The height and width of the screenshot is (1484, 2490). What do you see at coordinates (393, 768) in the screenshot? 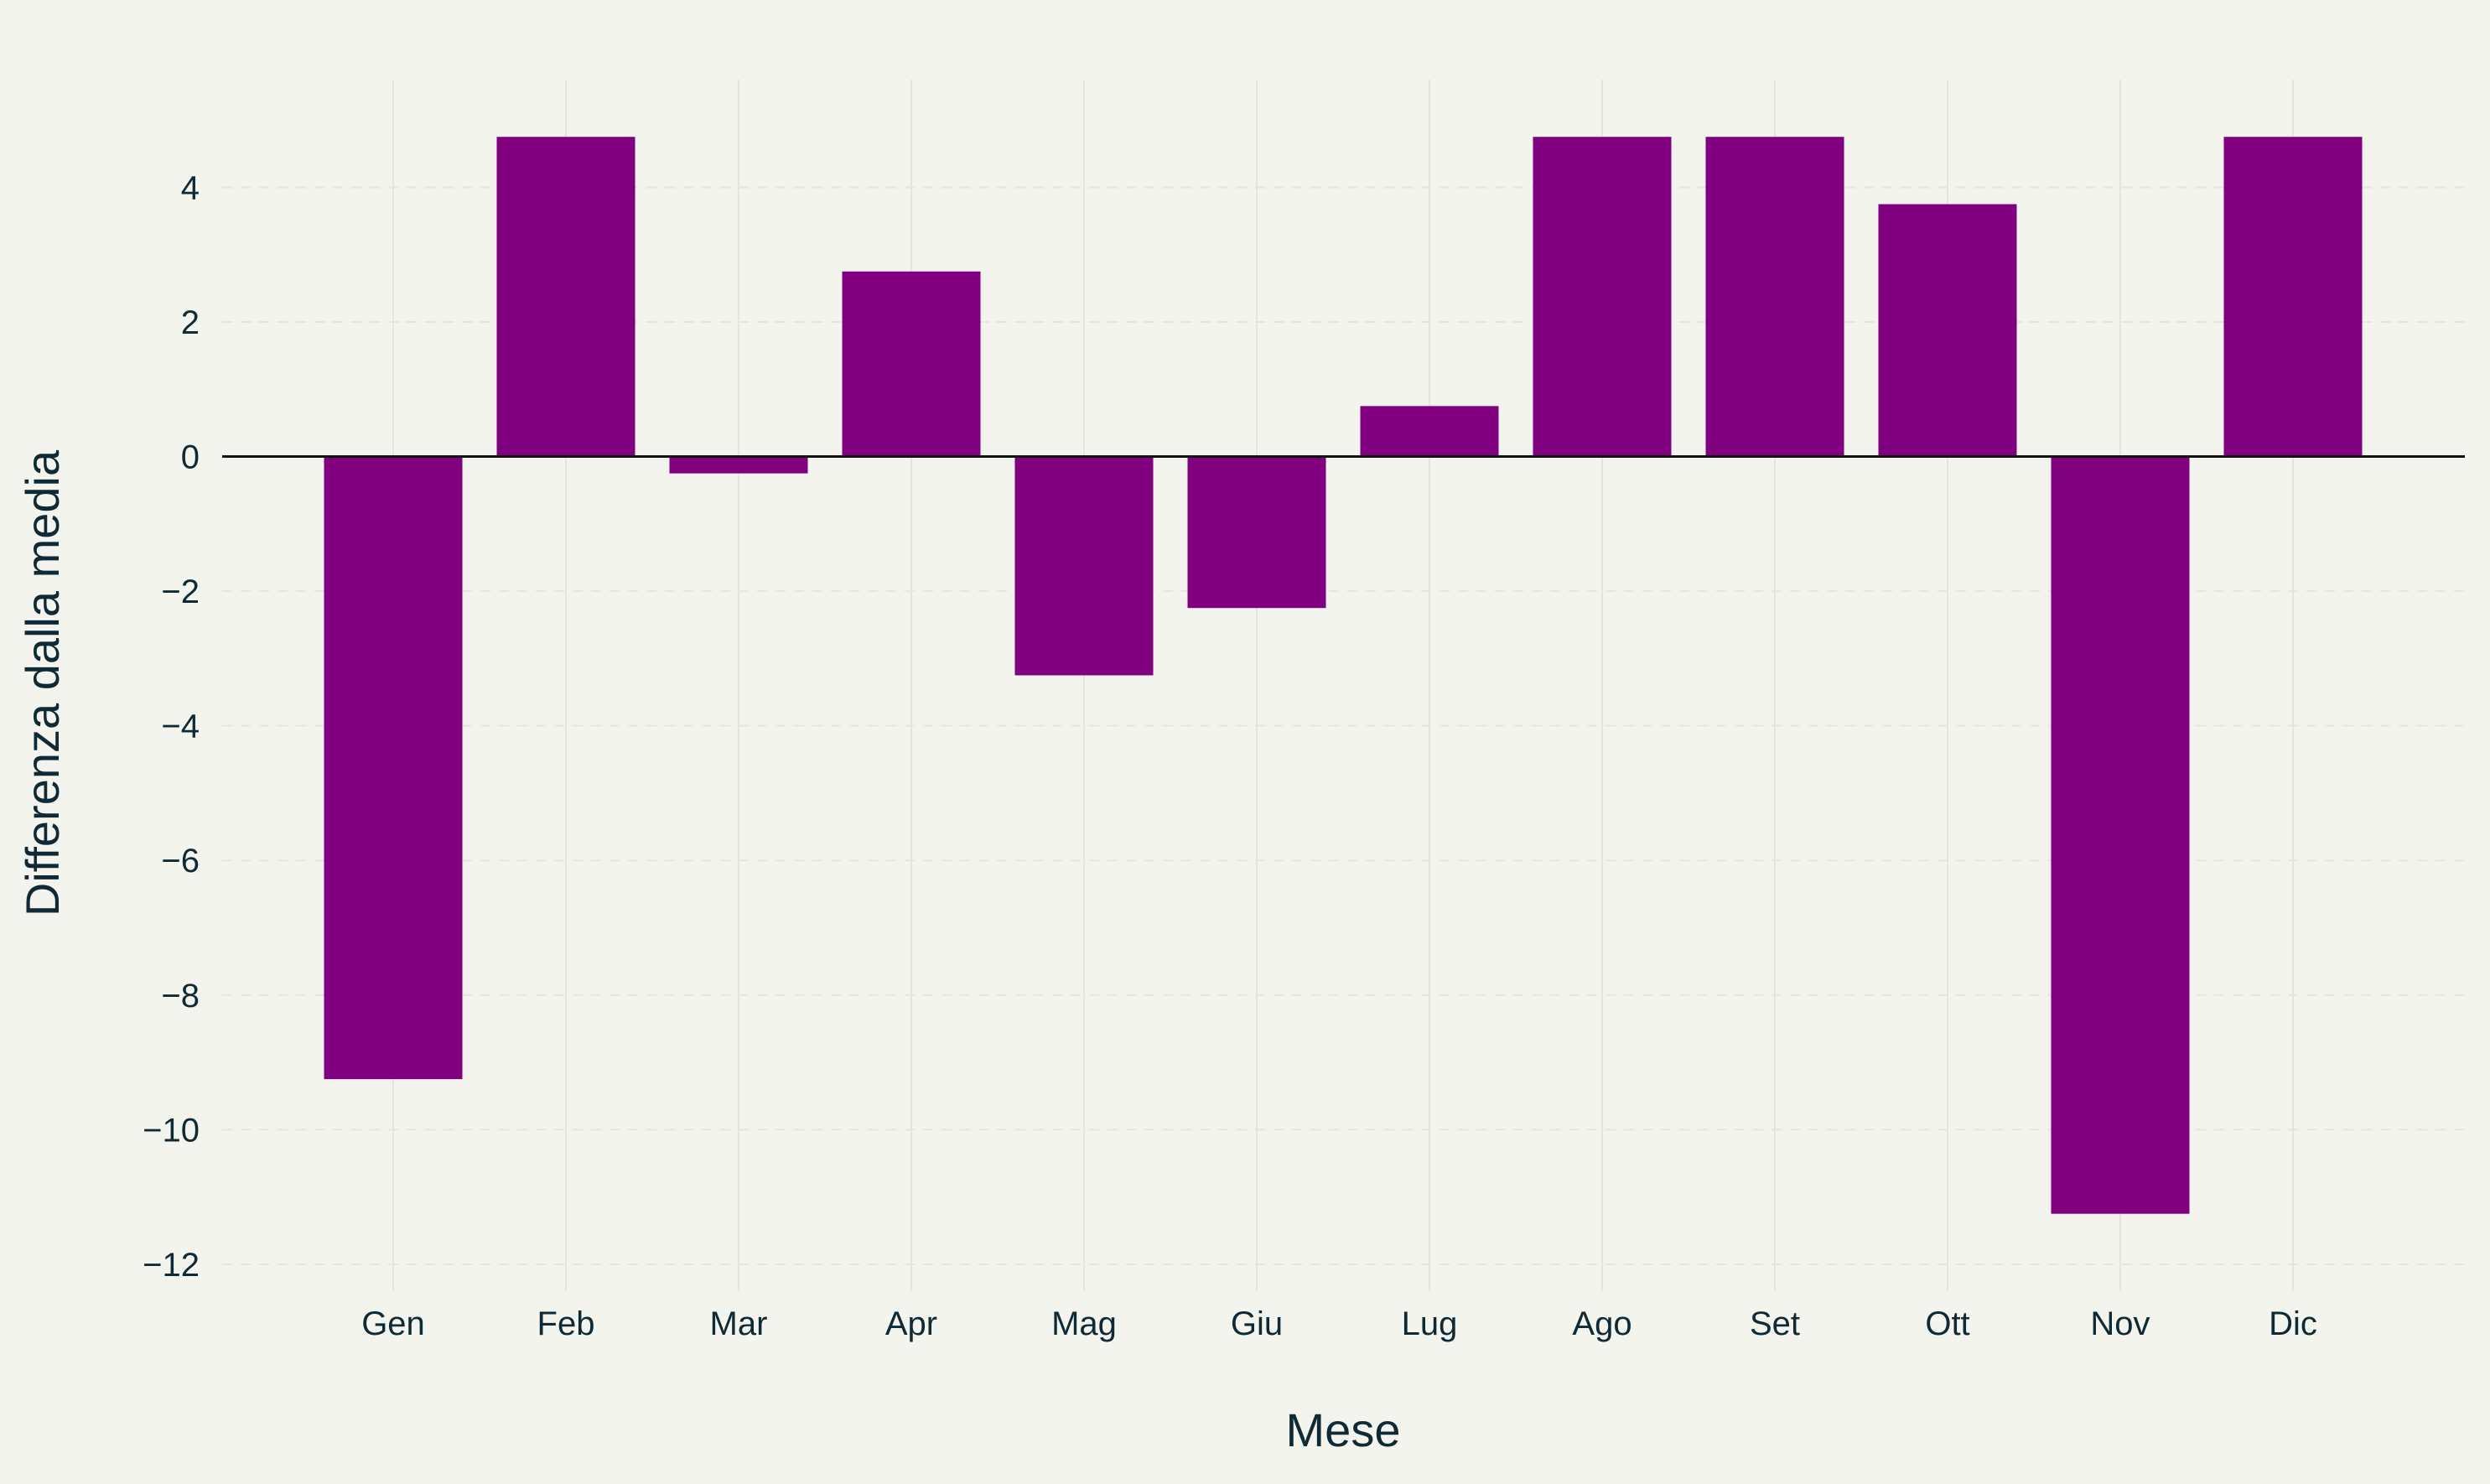
I see `bar-gen` at bounding box center [393, 768].